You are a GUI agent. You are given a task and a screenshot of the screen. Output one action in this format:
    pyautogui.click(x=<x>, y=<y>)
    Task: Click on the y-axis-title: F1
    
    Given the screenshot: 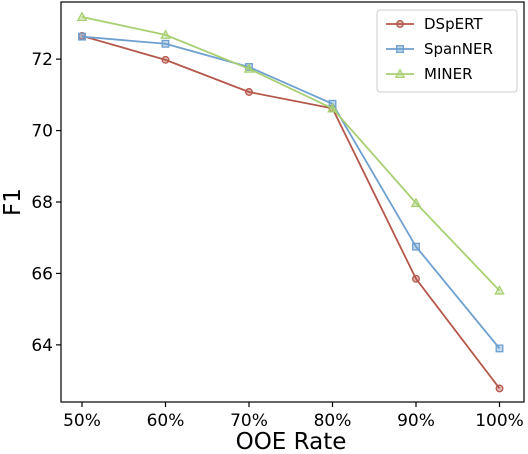 What is the action you would take?
    pyautogui.click(x=13, y=202)
    